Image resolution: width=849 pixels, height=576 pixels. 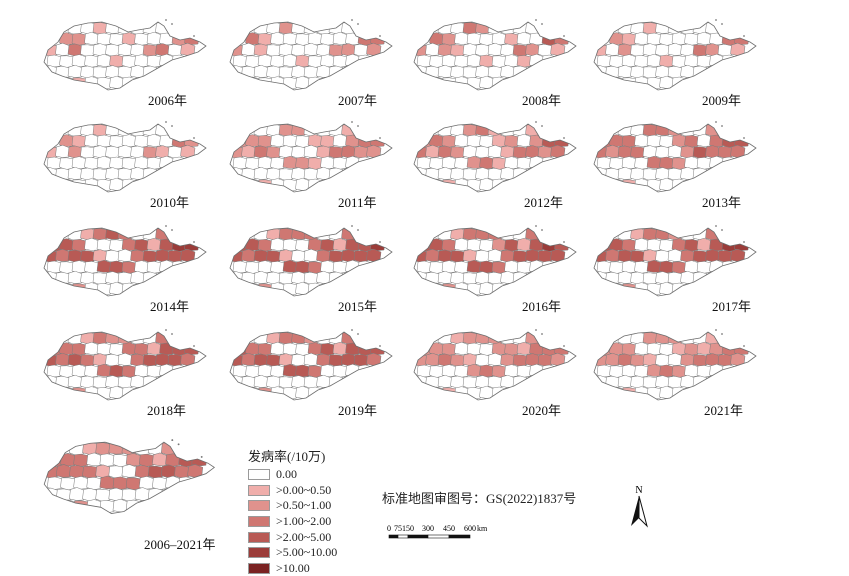 What do you see at coordinates (496, 269) in the screenshot?
I see `map-panel: 2016年` at bounding box center [496, 269].